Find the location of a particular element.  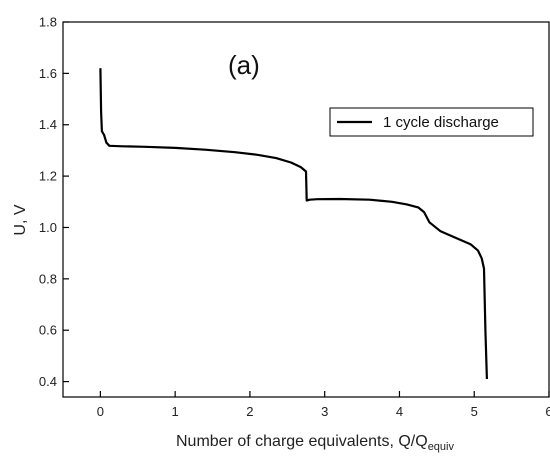

x-axis-title-main: Number of charge equivalents, Q/Q is located at coordinates (302, 441).